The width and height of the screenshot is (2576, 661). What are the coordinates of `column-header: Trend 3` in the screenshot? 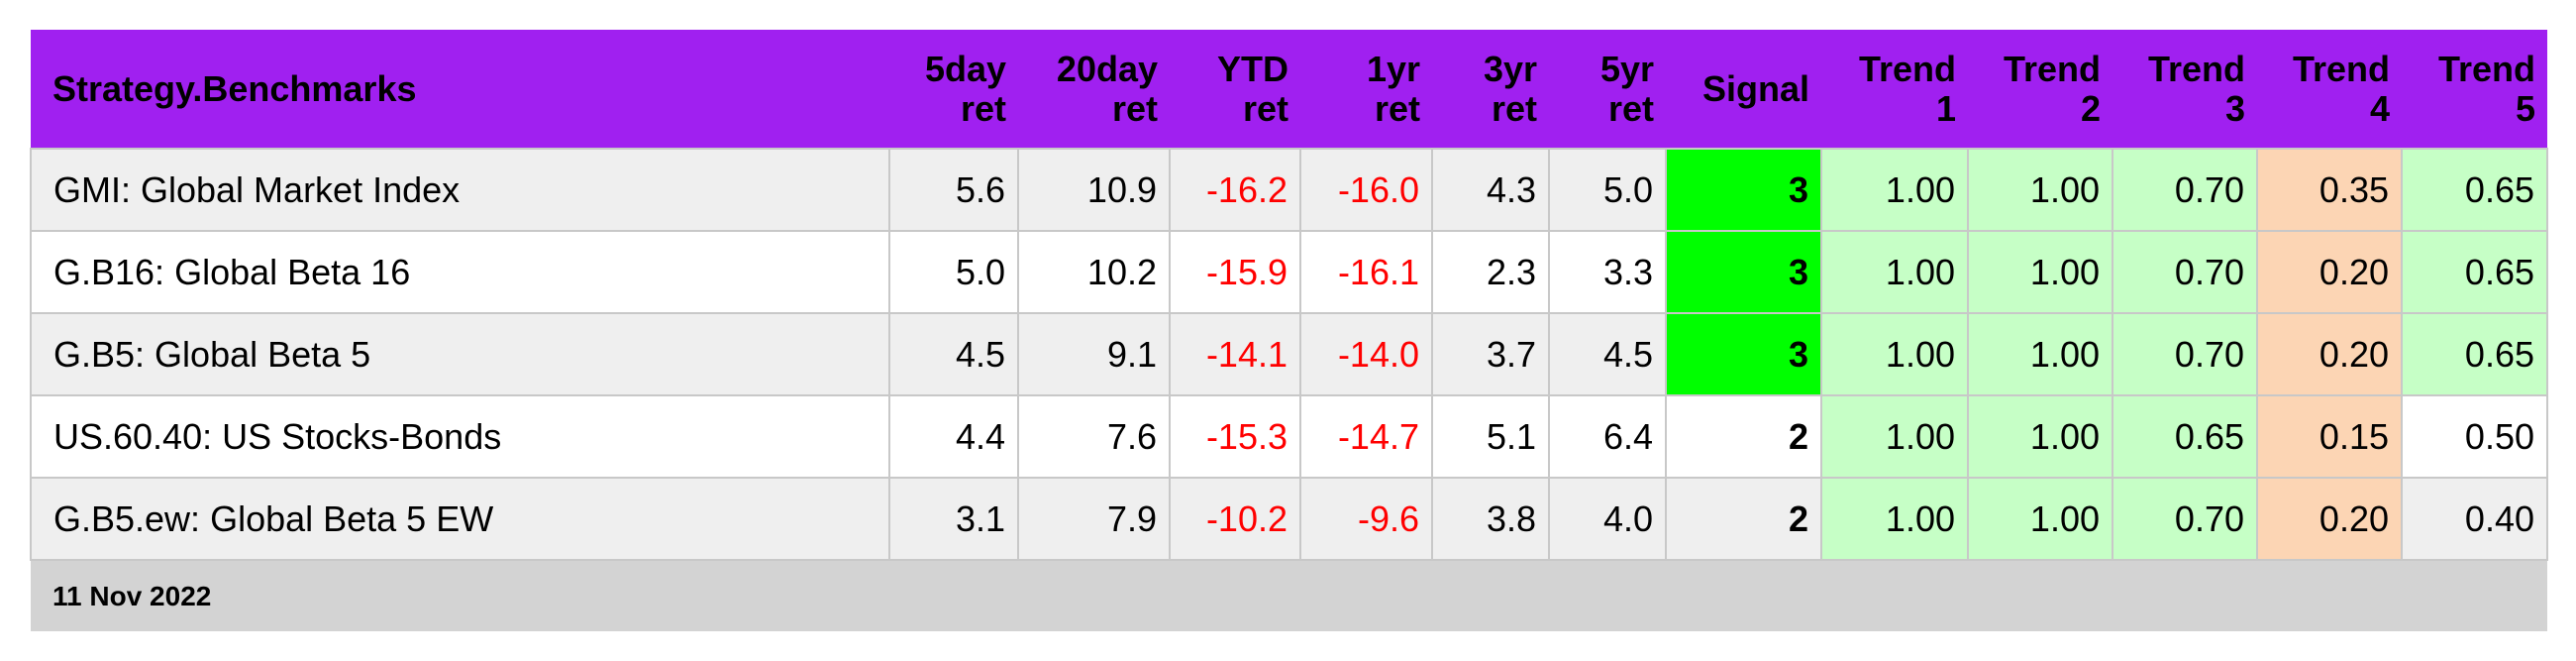 It's located at (2196, 89).